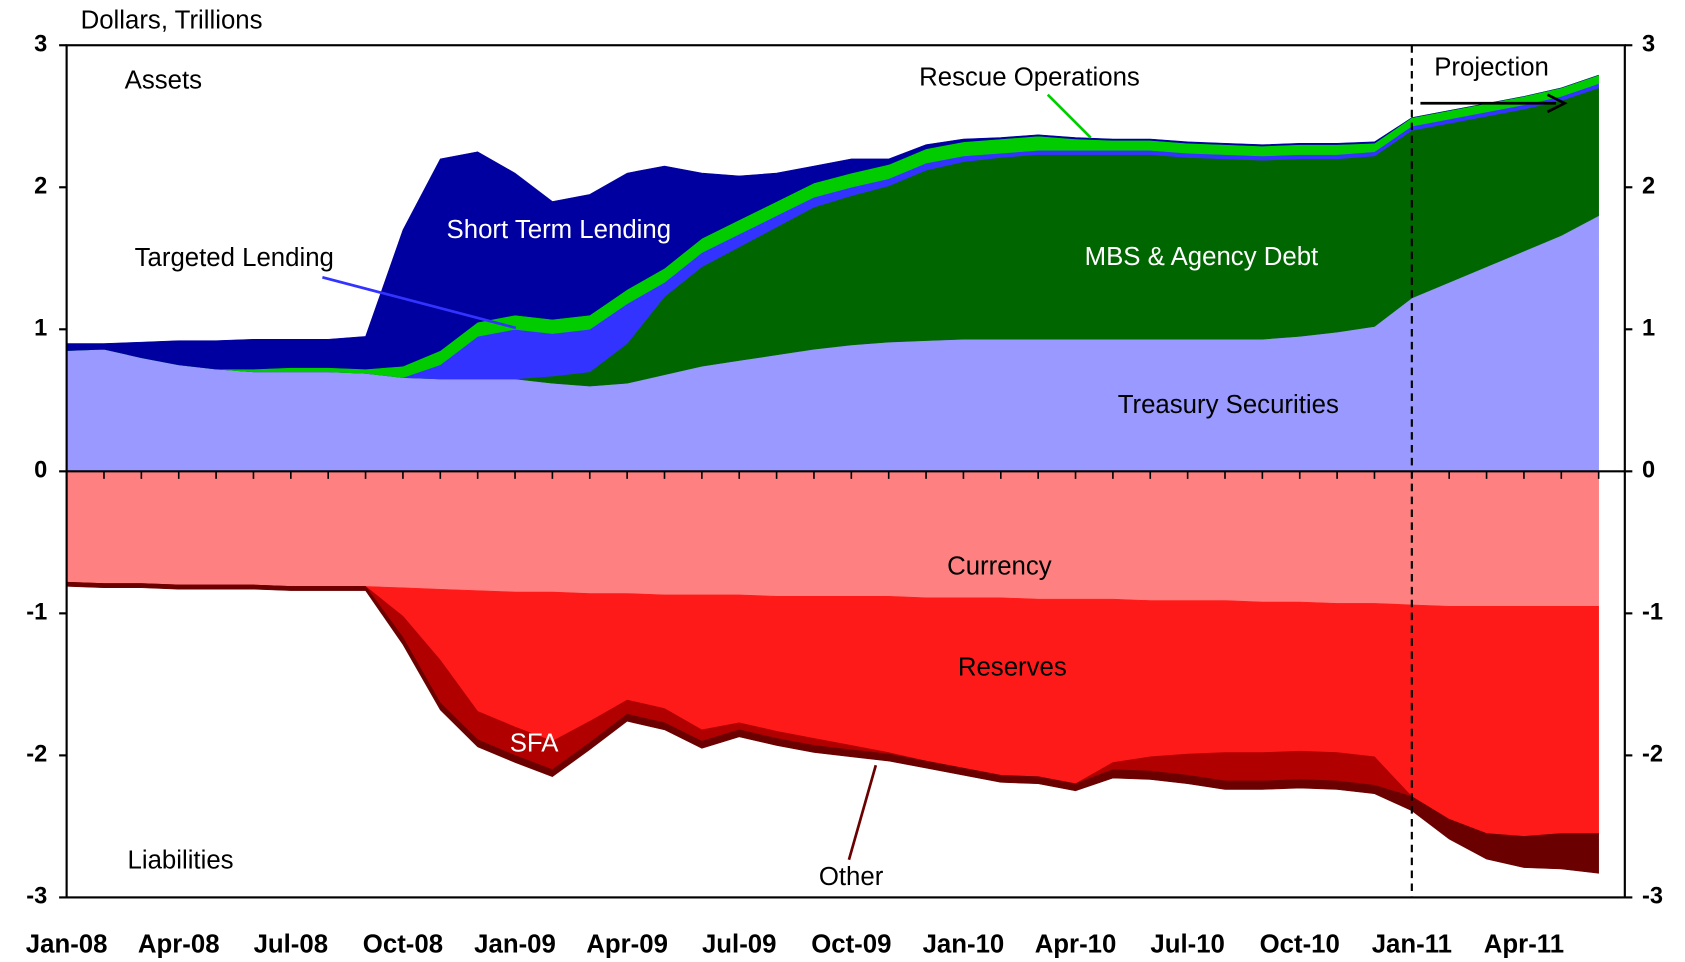 This screenshot has width=1685, height=962. I want to click on y-axis-label: Dollars, Trillions, so click(172, 20).